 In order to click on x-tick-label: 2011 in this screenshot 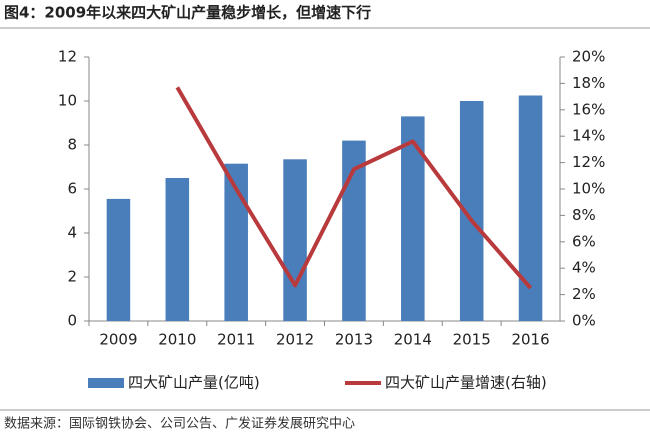, I will do `click(236, 340)`.